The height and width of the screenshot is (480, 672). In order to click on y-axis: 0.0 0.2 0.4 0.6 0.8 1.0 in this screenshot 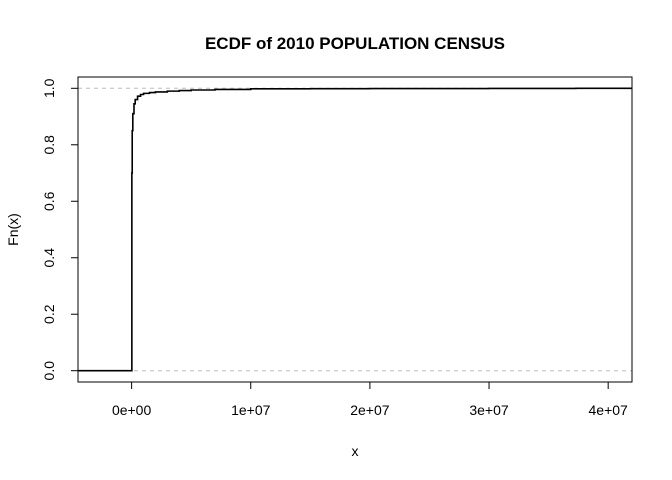, I will do `click(60, 229)`.